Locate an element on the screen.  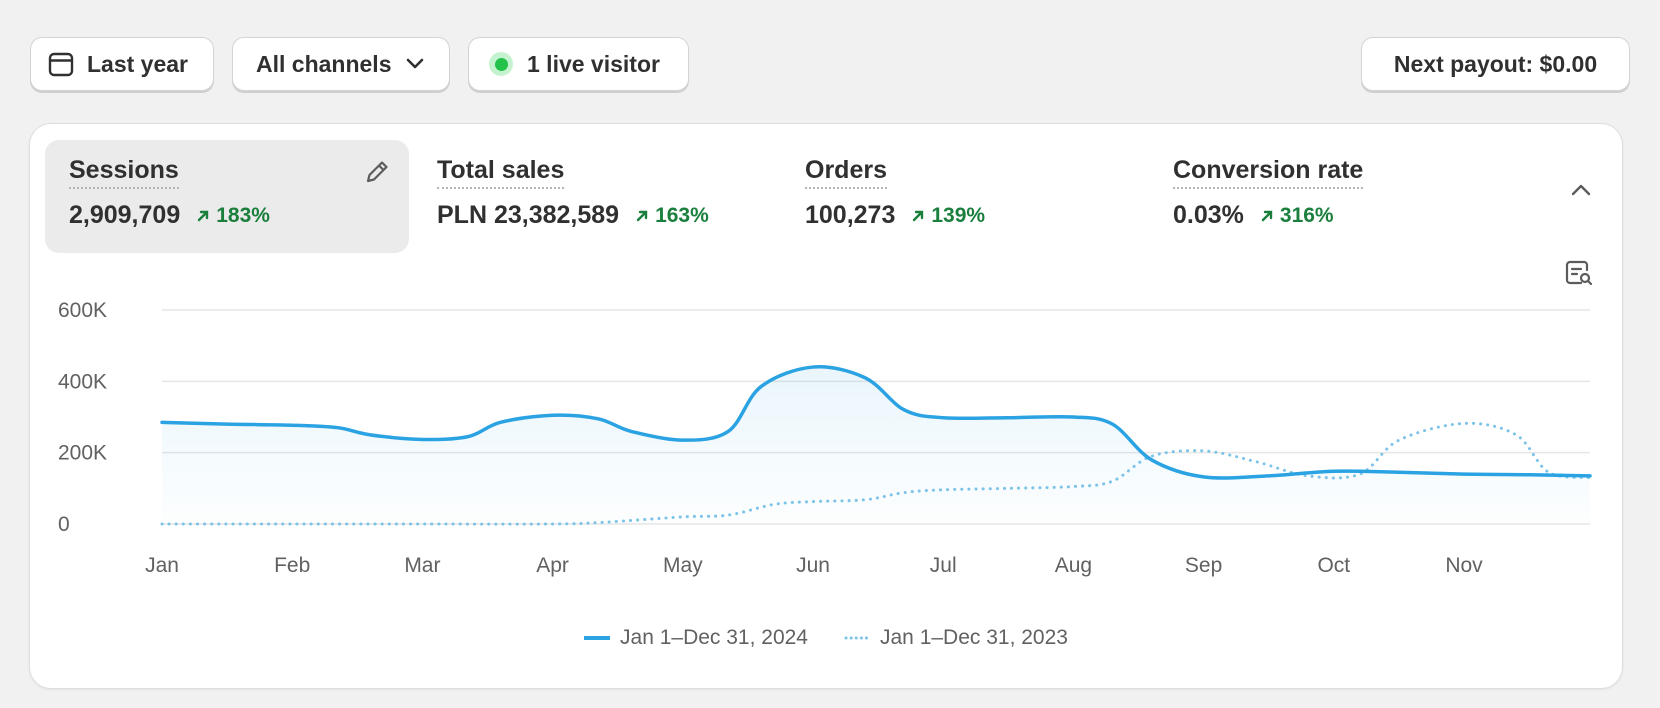
next-payout-label: Next payout: $0.00 is located at coordinates (1495, 63).